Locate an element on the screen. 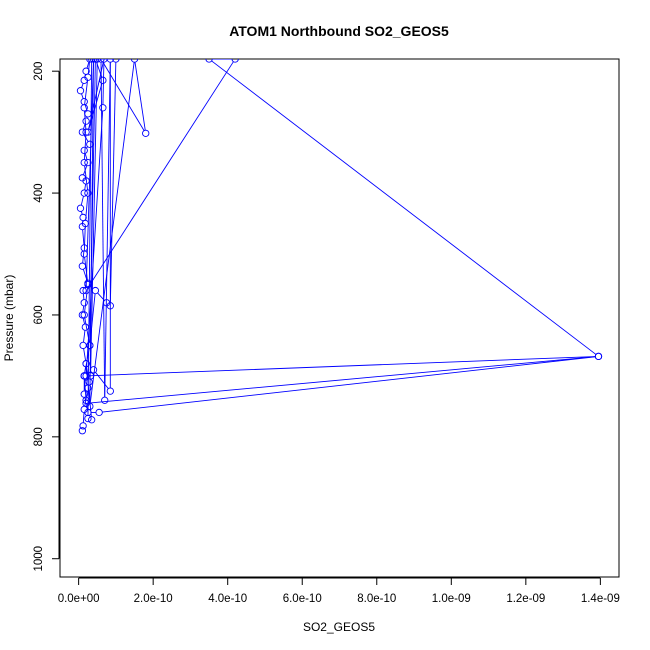 Image resolution: width=650 pixels, height=650 pixels. y-tick-label: 800 is located at coordinates (39, 436).